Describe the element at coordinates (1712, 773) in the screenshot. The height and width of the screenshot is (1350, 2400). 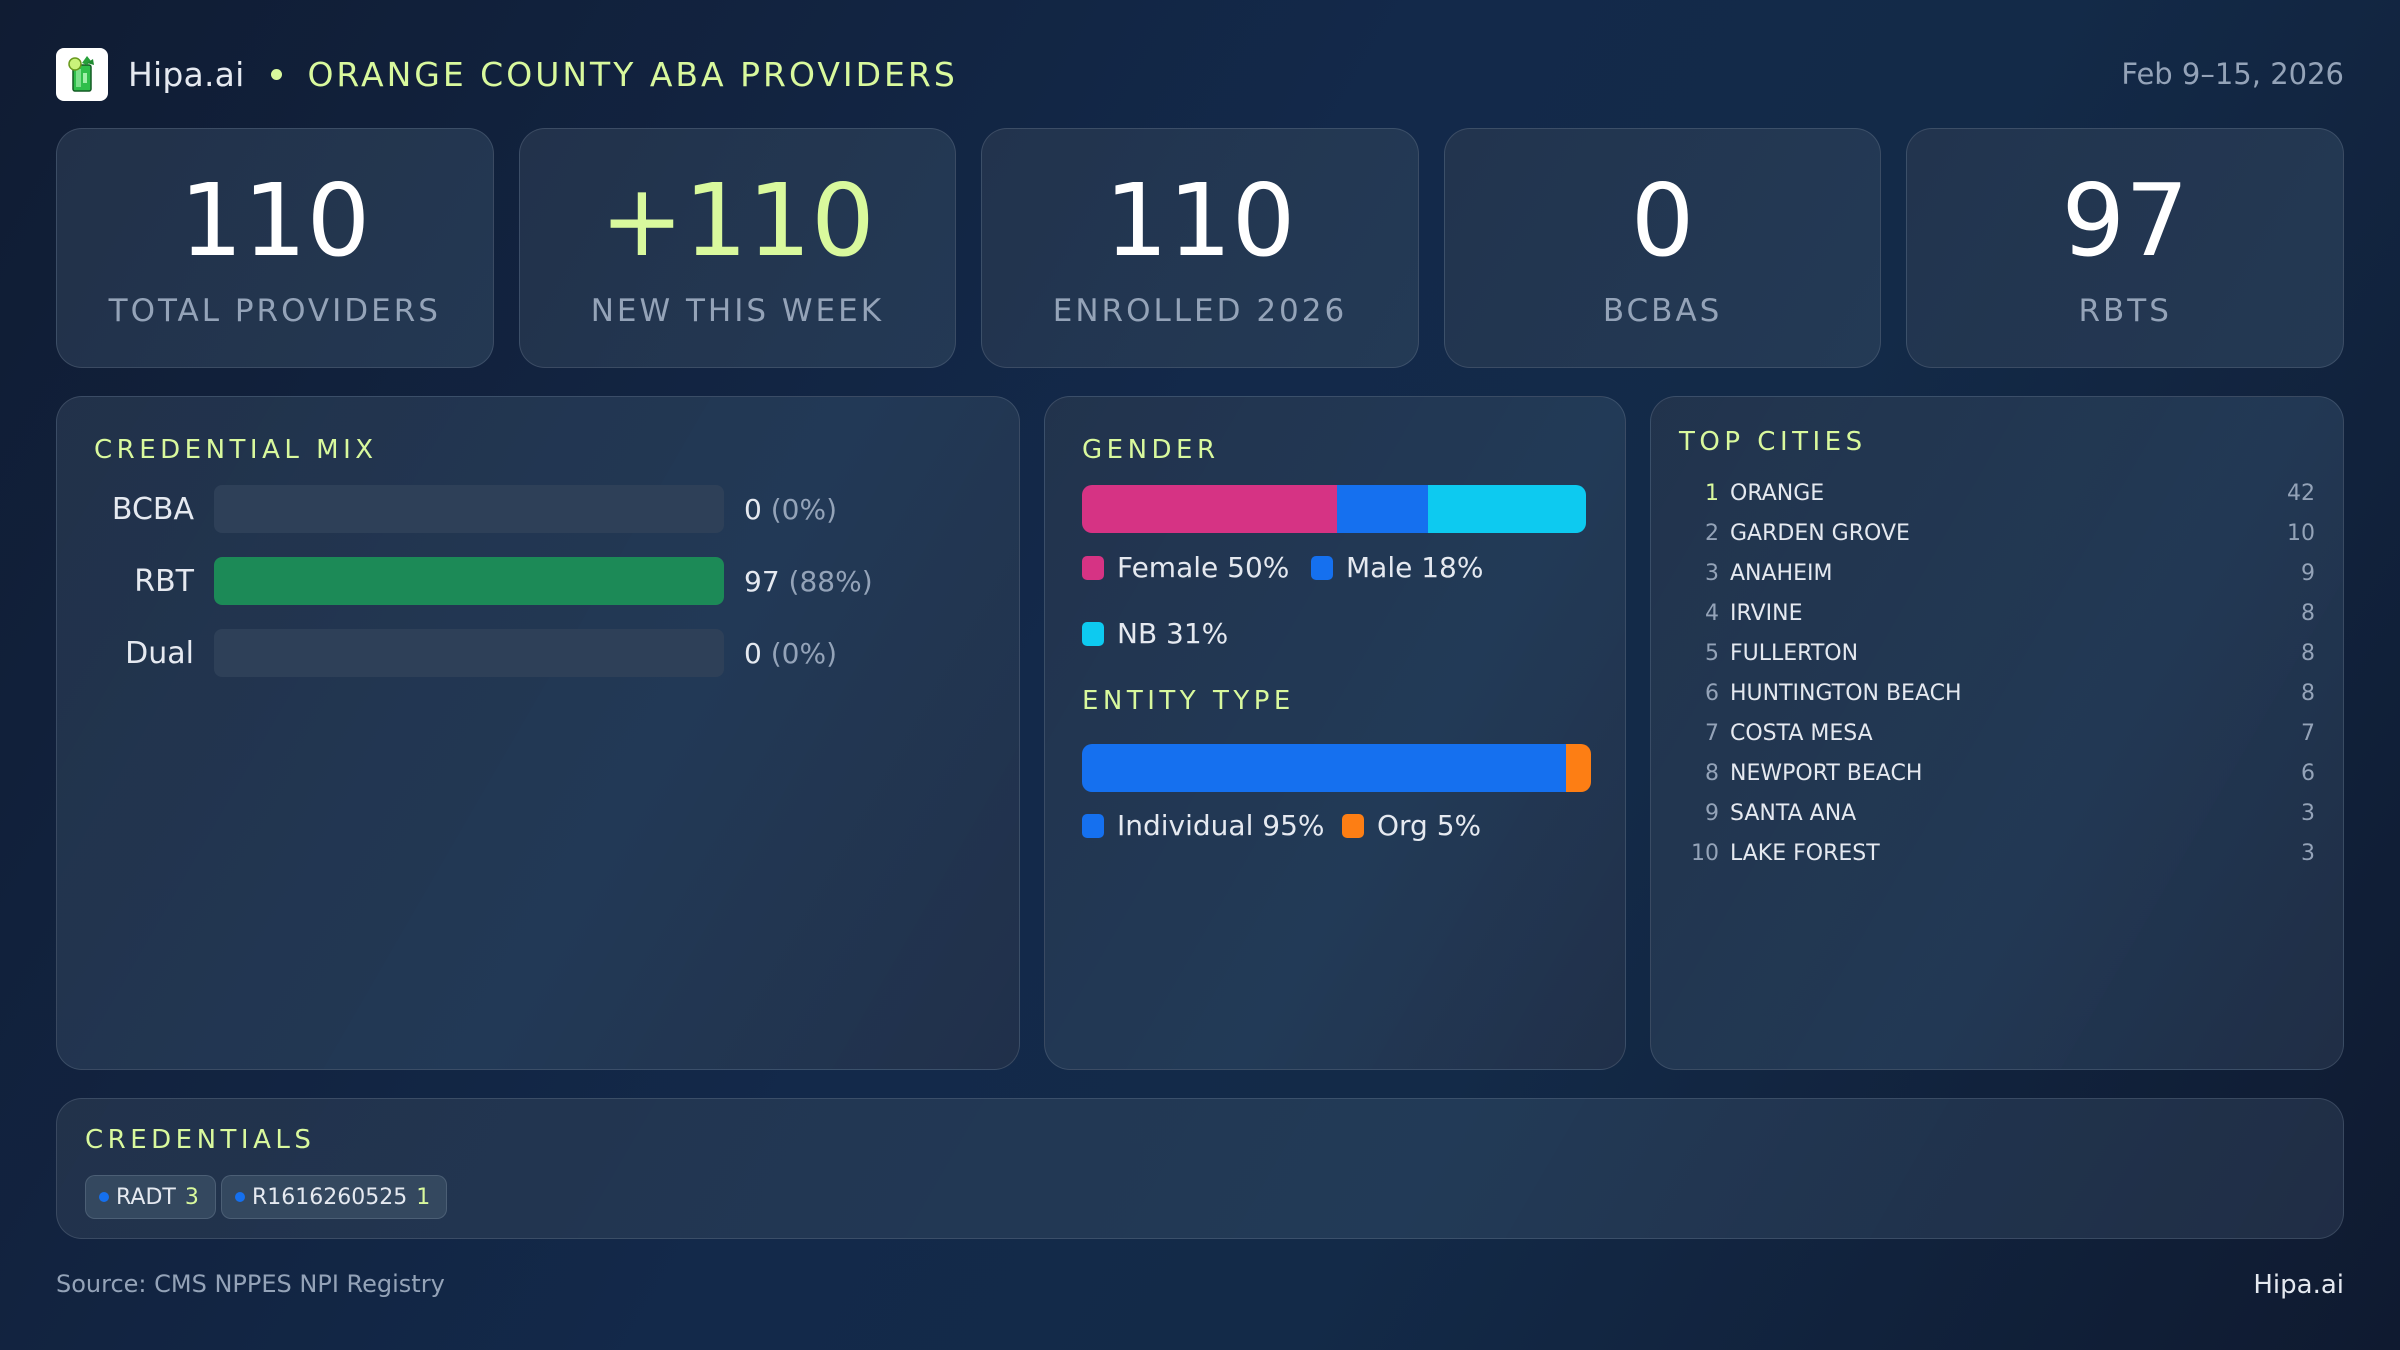
I see `city-rank: 8` at that location.